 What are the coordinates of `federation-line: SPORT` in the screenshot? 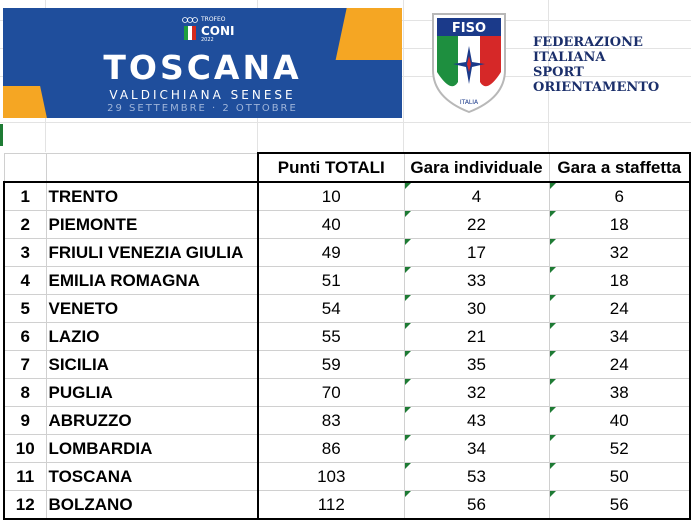 It's located at (558, 72).